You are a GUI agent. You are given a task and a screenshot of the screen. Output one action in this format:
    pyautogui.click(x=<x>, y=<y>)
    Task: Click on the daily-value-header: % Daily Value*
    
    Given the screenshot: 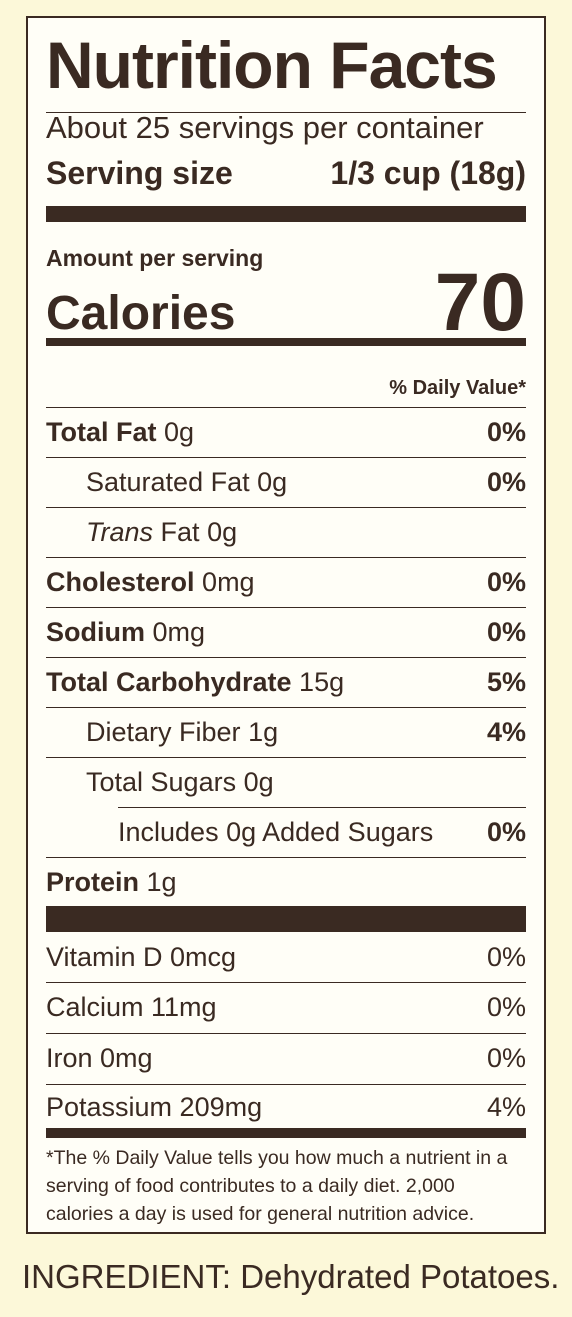 What is the action you would take?
    pyautogui.click(x=457, y=388)
    